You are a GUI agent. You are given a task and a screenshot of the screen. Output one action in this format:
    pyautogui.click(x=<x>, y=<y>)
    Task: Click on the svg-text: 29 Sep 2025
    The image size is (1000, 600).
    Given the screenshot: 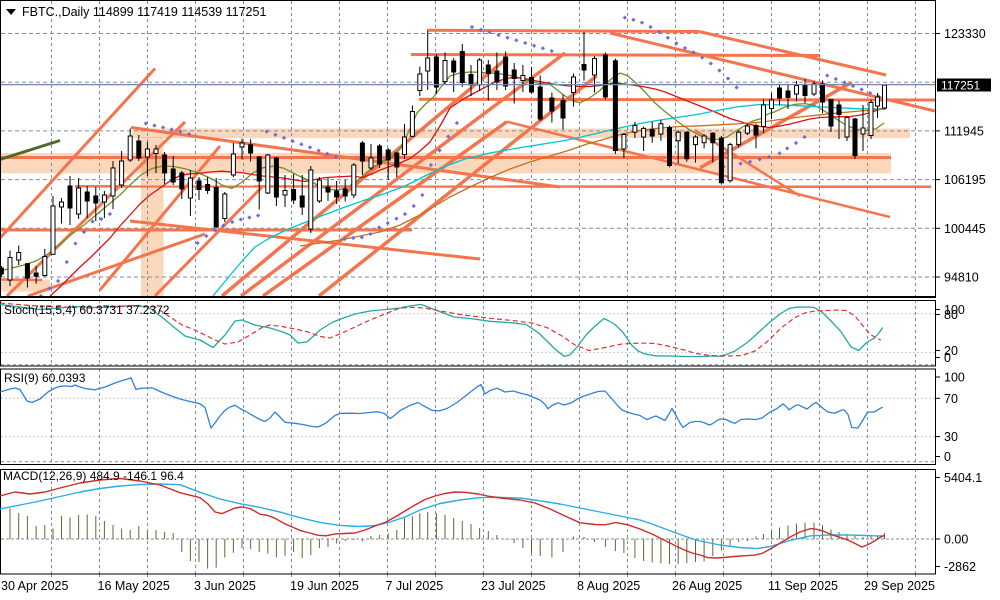 What is the action you would take?
    pyautogui.click(x=899, y=586)
    